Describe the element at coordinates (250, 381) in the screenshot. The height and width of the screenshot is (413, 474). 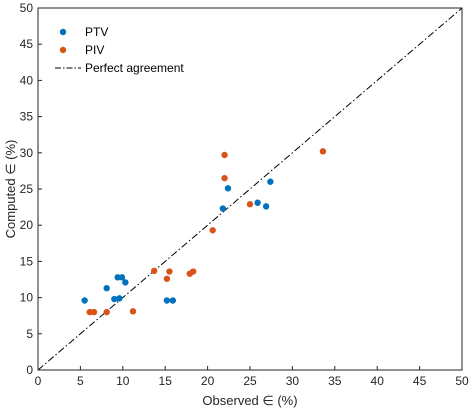
I see `x-tick-label: 25` at that location.